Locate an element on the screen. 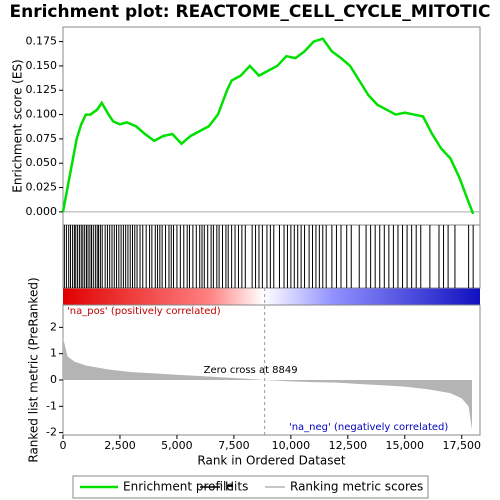  legend-label: Hits is located at coordinates (236, 487).